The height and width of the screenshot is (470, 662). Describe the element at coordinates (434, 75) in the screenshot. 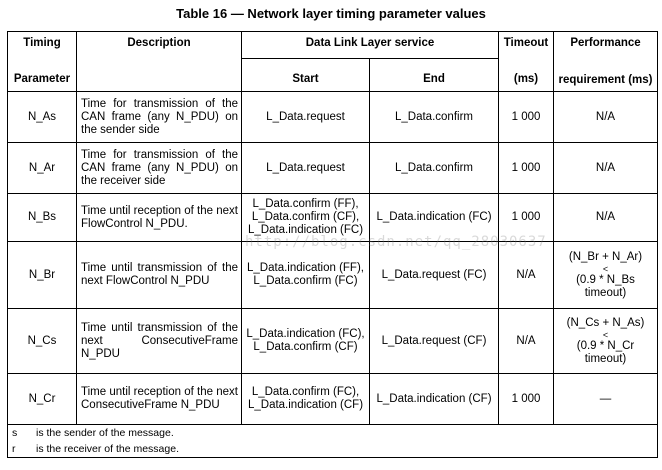

I see `header-end: End` at that location.